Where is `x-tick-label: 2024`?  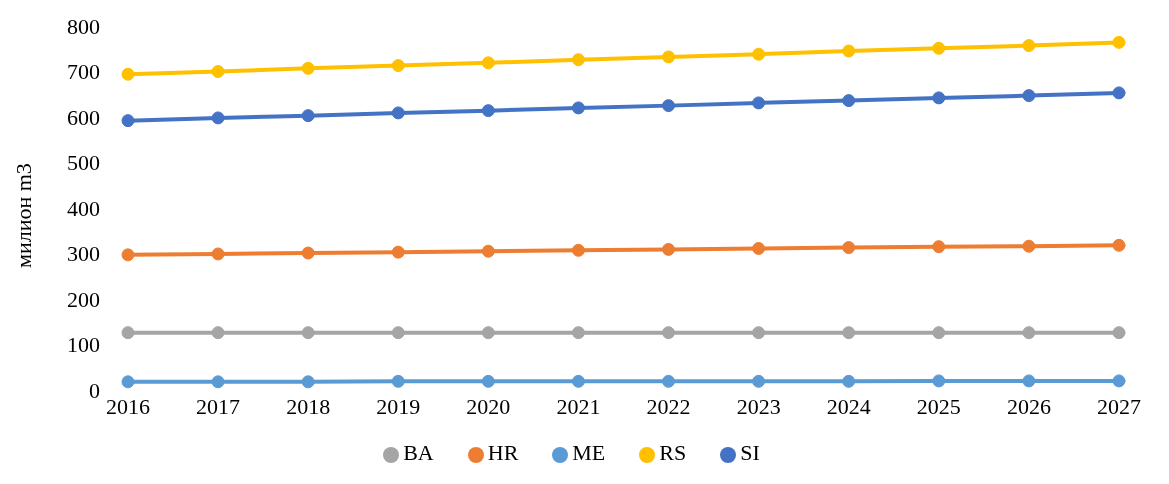
x-tick-label: 2024 is located at coordinates (848, 406).